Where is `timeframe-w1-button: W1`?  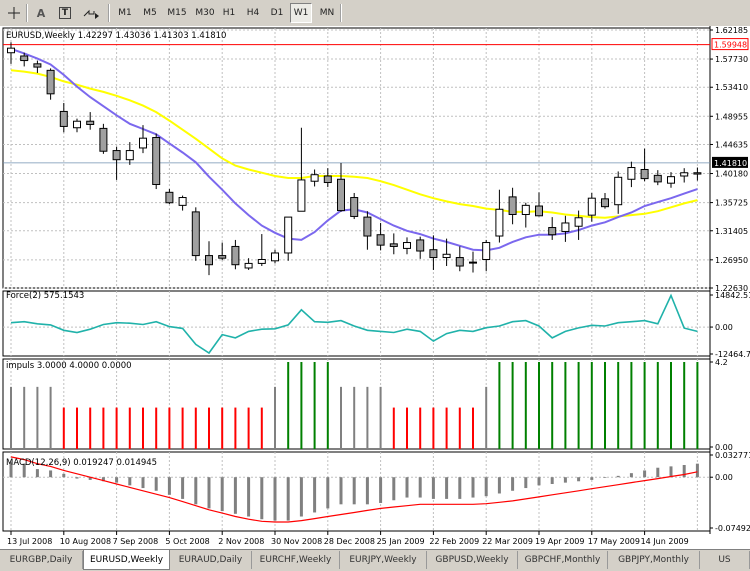
timeframe-w1-button: W1 is located at coordinates (301, 13).